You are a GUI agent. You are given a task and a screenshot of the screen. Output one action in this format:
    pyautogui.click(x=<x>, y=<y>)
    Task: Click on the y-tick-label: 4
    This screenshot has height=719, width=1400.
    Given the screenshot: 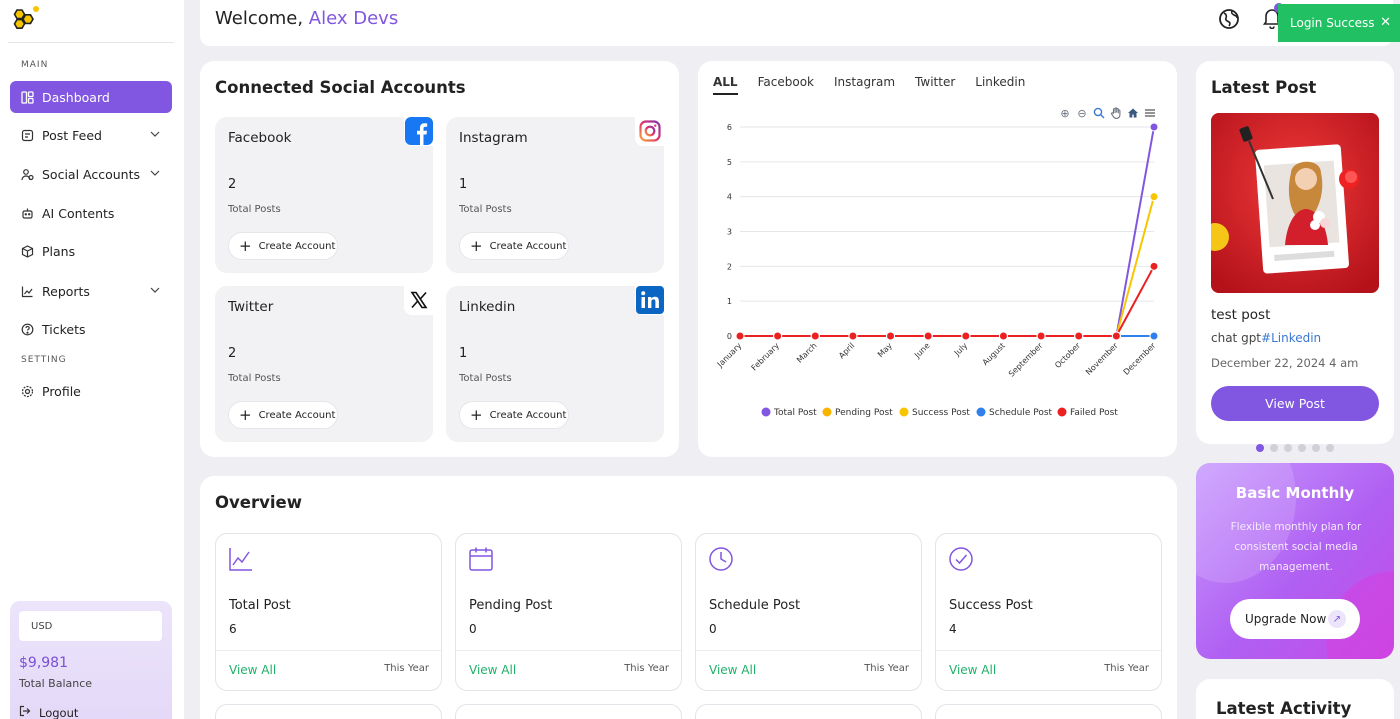 What is the action you would take?
    pyautogui.click(x=729, y=197)
    